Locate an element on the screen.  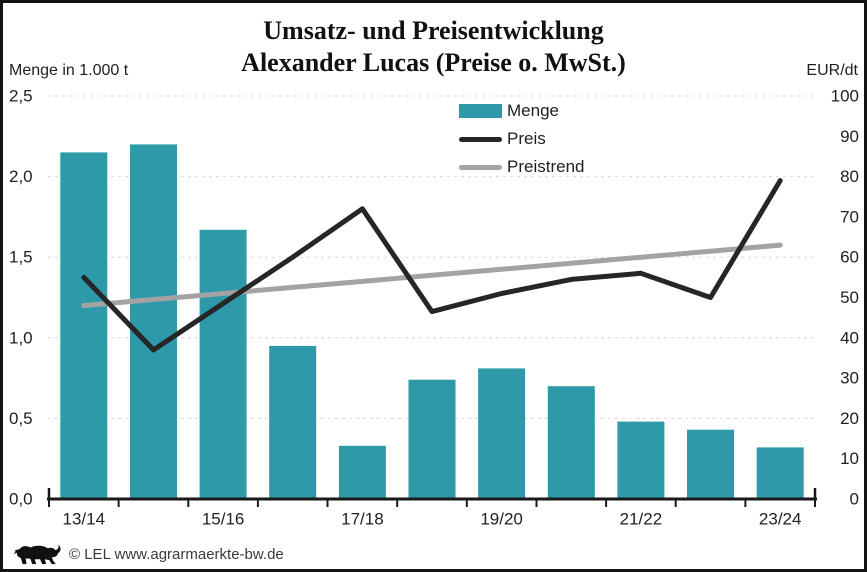
x-tick-label: 19/20 is located at coordinates (501, 518).